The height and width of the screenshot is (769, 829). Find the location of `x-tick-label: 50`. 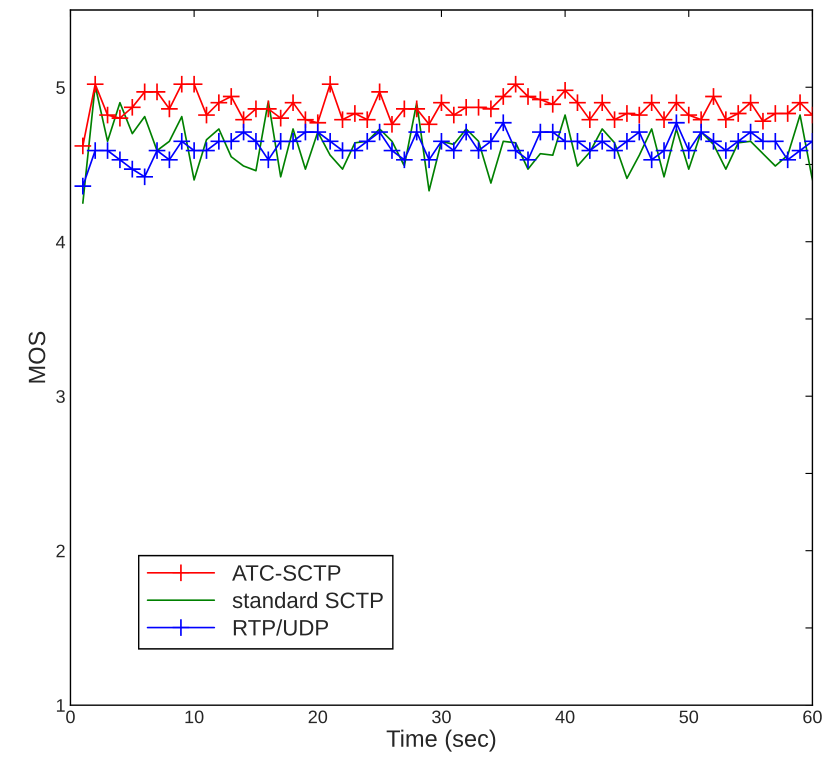

x-tick-label: 50 is located at coordinates (688, 717).